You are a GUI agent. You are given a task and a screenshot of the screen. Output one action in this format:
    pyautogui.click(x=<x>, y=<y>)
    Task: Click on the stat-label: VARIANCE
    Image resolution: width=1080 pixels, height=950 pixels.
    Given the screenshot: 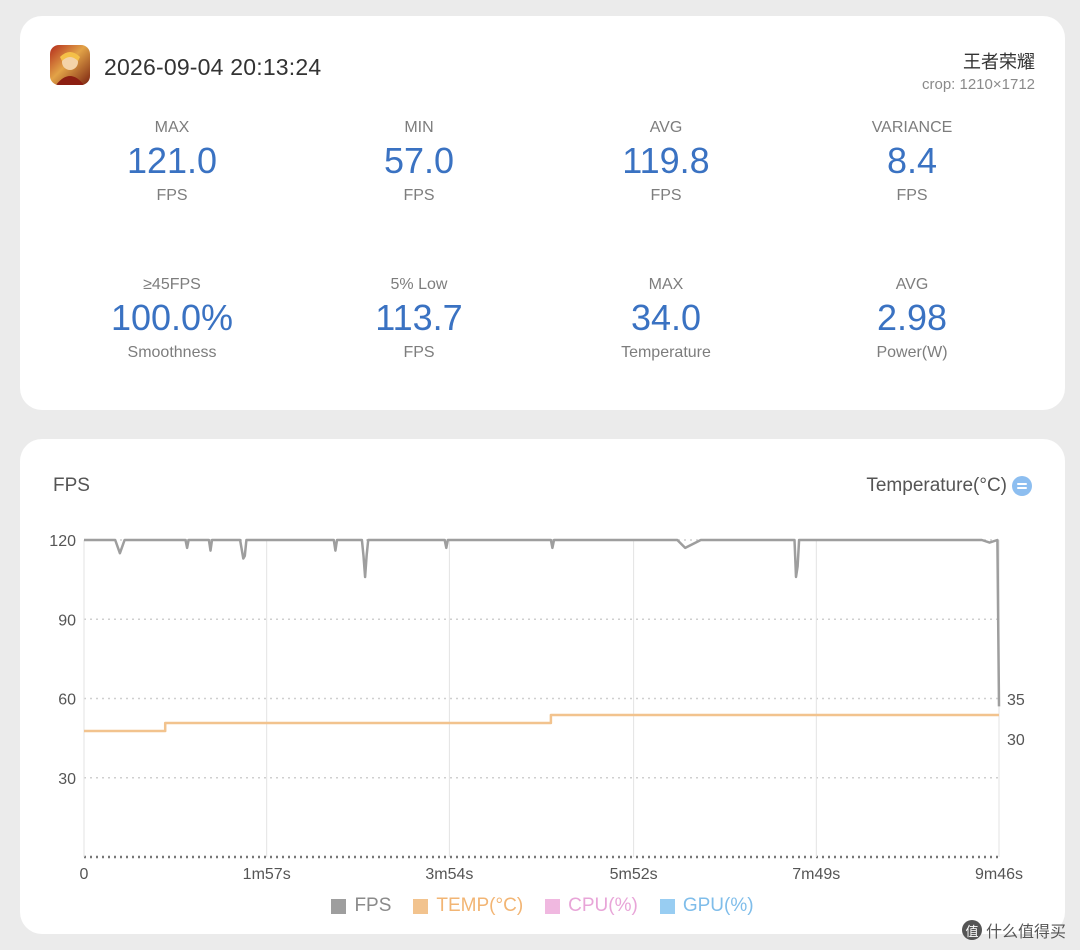 What is the action you would take?
    pyautogui.click(x=912, y=127)
    